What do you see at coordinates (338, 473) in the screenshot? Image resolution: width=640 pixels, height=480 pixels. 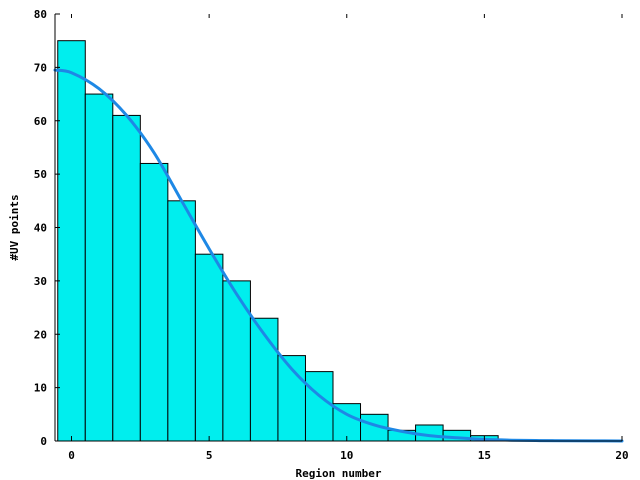 I see `x-axis-label: Region number` at bounding box center [338, 473].